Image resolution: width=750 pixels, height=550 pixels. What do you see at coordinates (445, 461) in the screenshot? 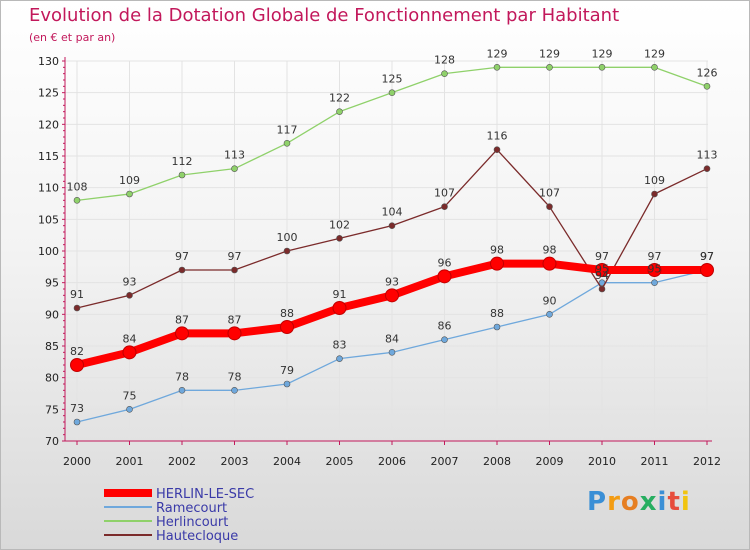
I see `x-tick-label: 2007` at bounding box center [445, 461].